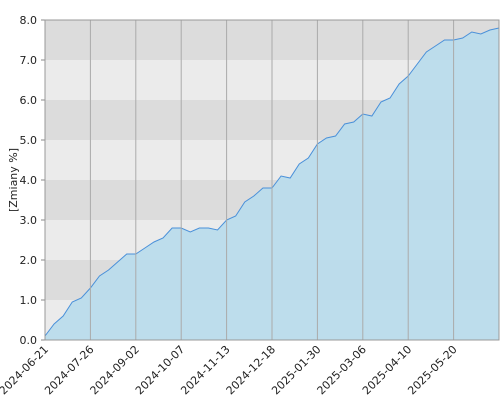 Image resolution: width=500 pixels, height=404 pixels. What do you see at coordinates (29, 220) in the screenshot?
I see `y-tick-label: 3.0` at bounding box center [29, 220].